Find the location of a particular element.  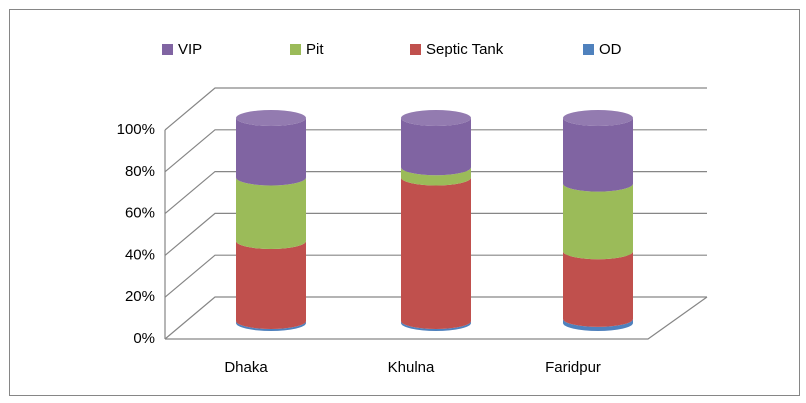

y-tick-label: 20% is located at coordinates (140, 296).